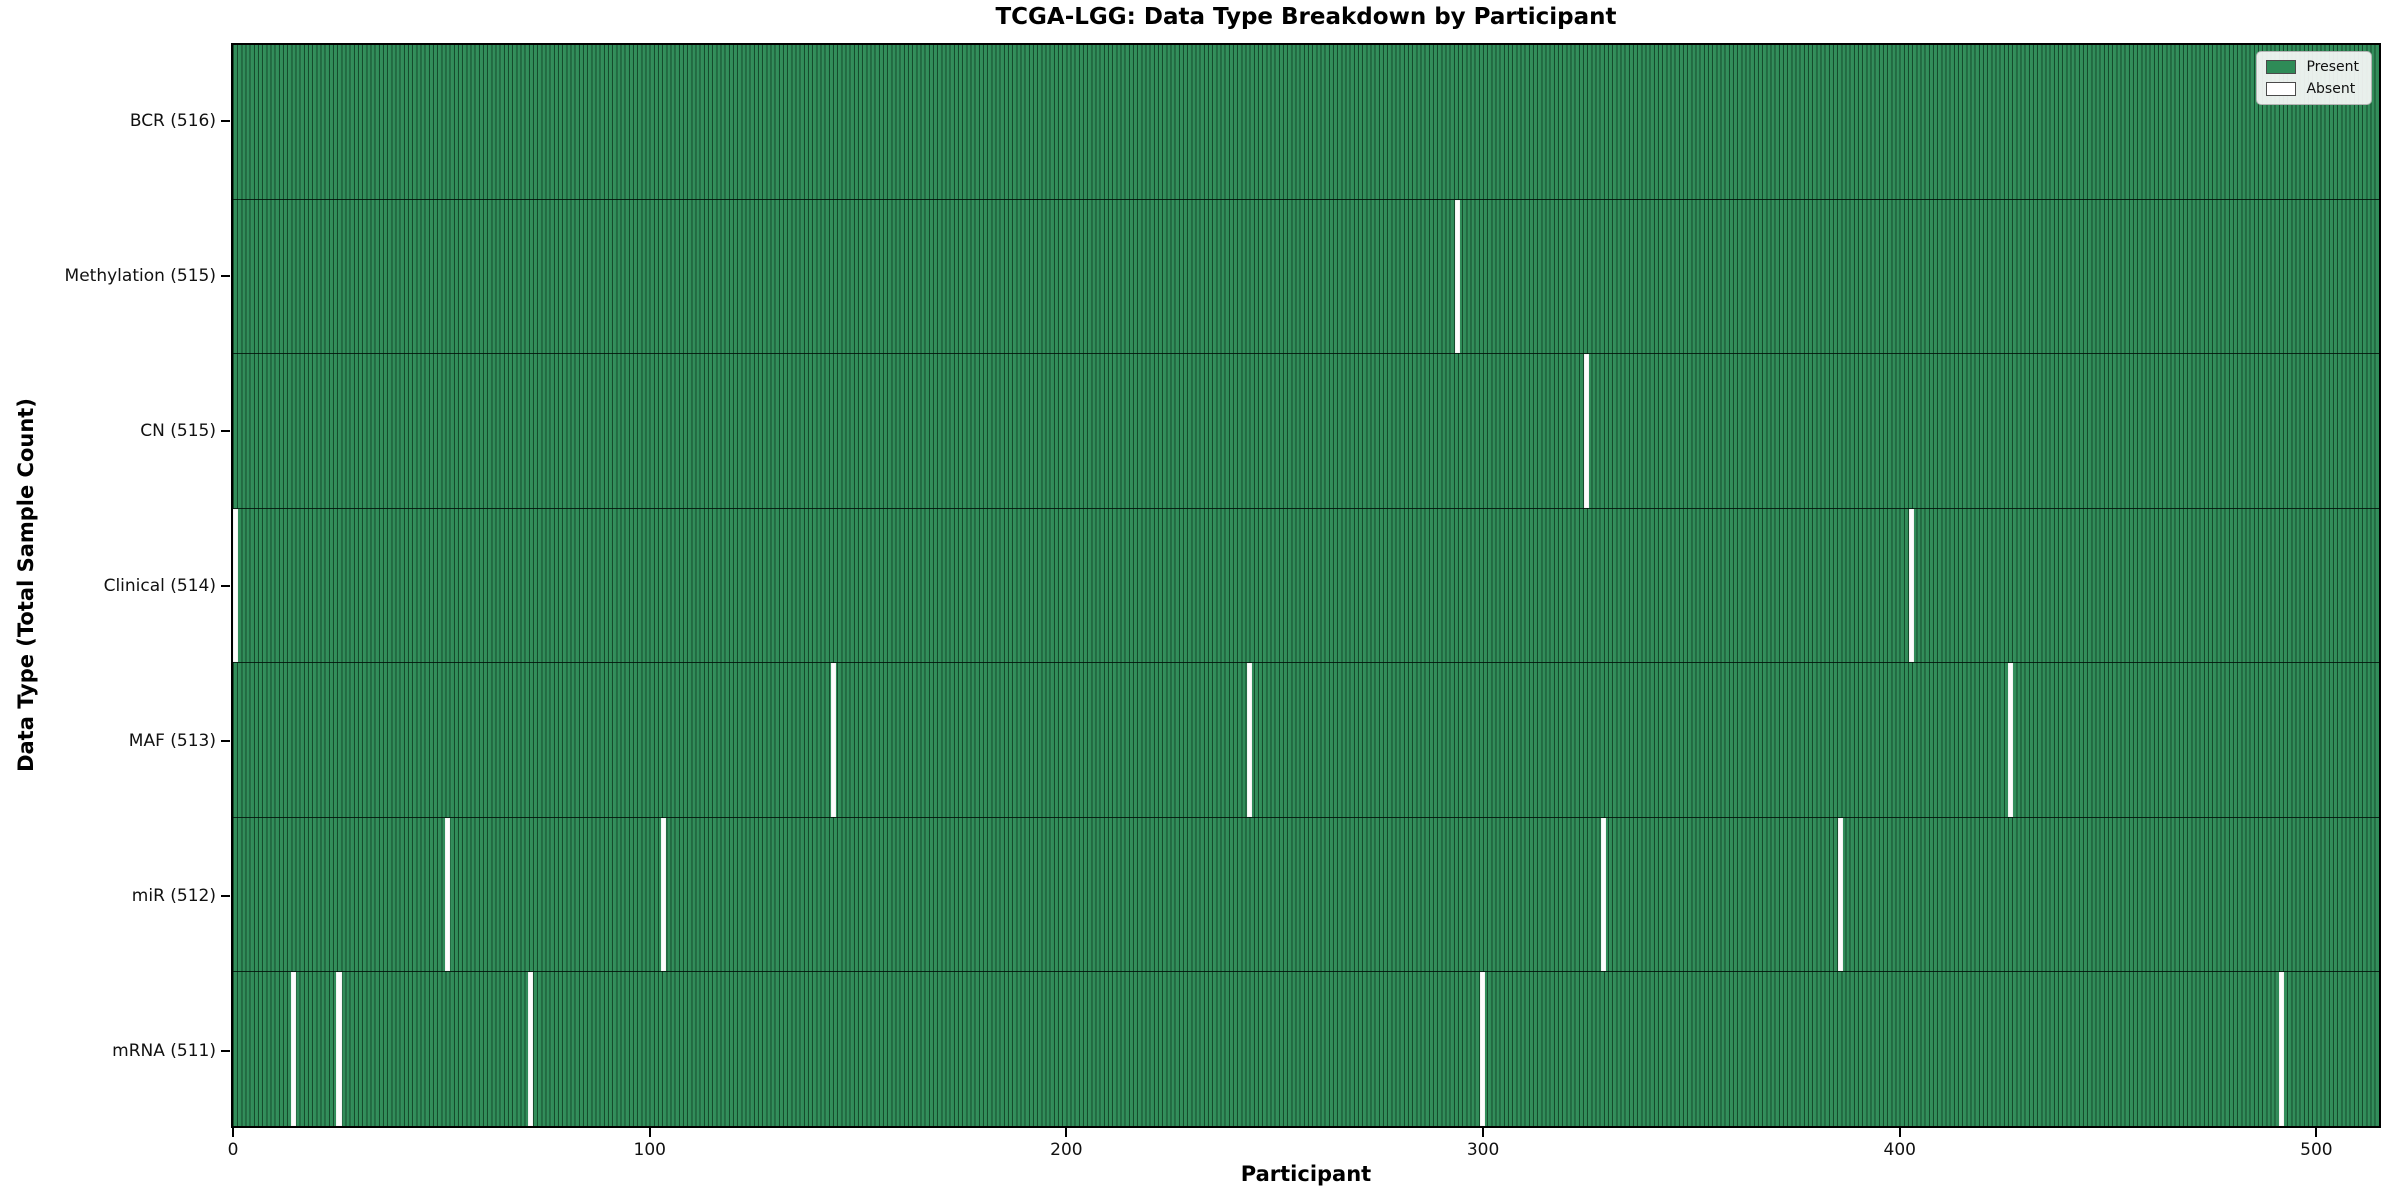  I want to click on x-axis-tick-label: 0, so click(233, 1150).